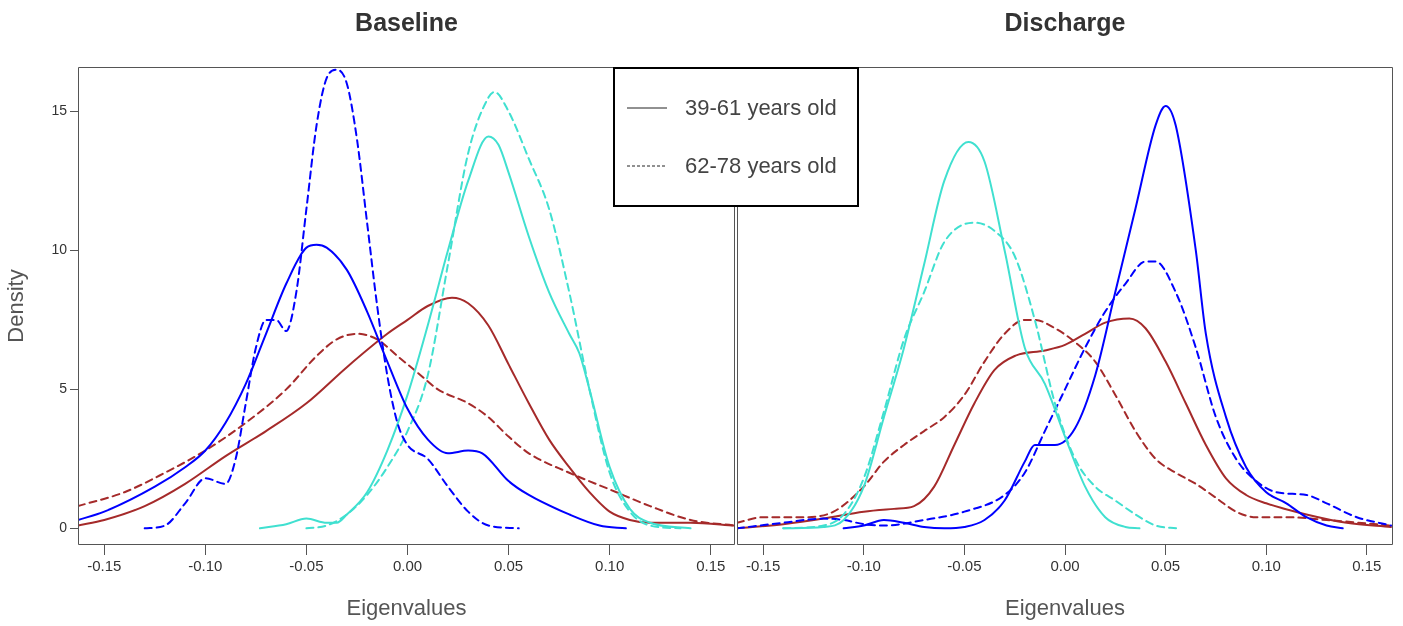  What do you see at coordinates (63, 527) in the screenshot?
I see `y-tick-label: 0` at bounding box center [63, 527].